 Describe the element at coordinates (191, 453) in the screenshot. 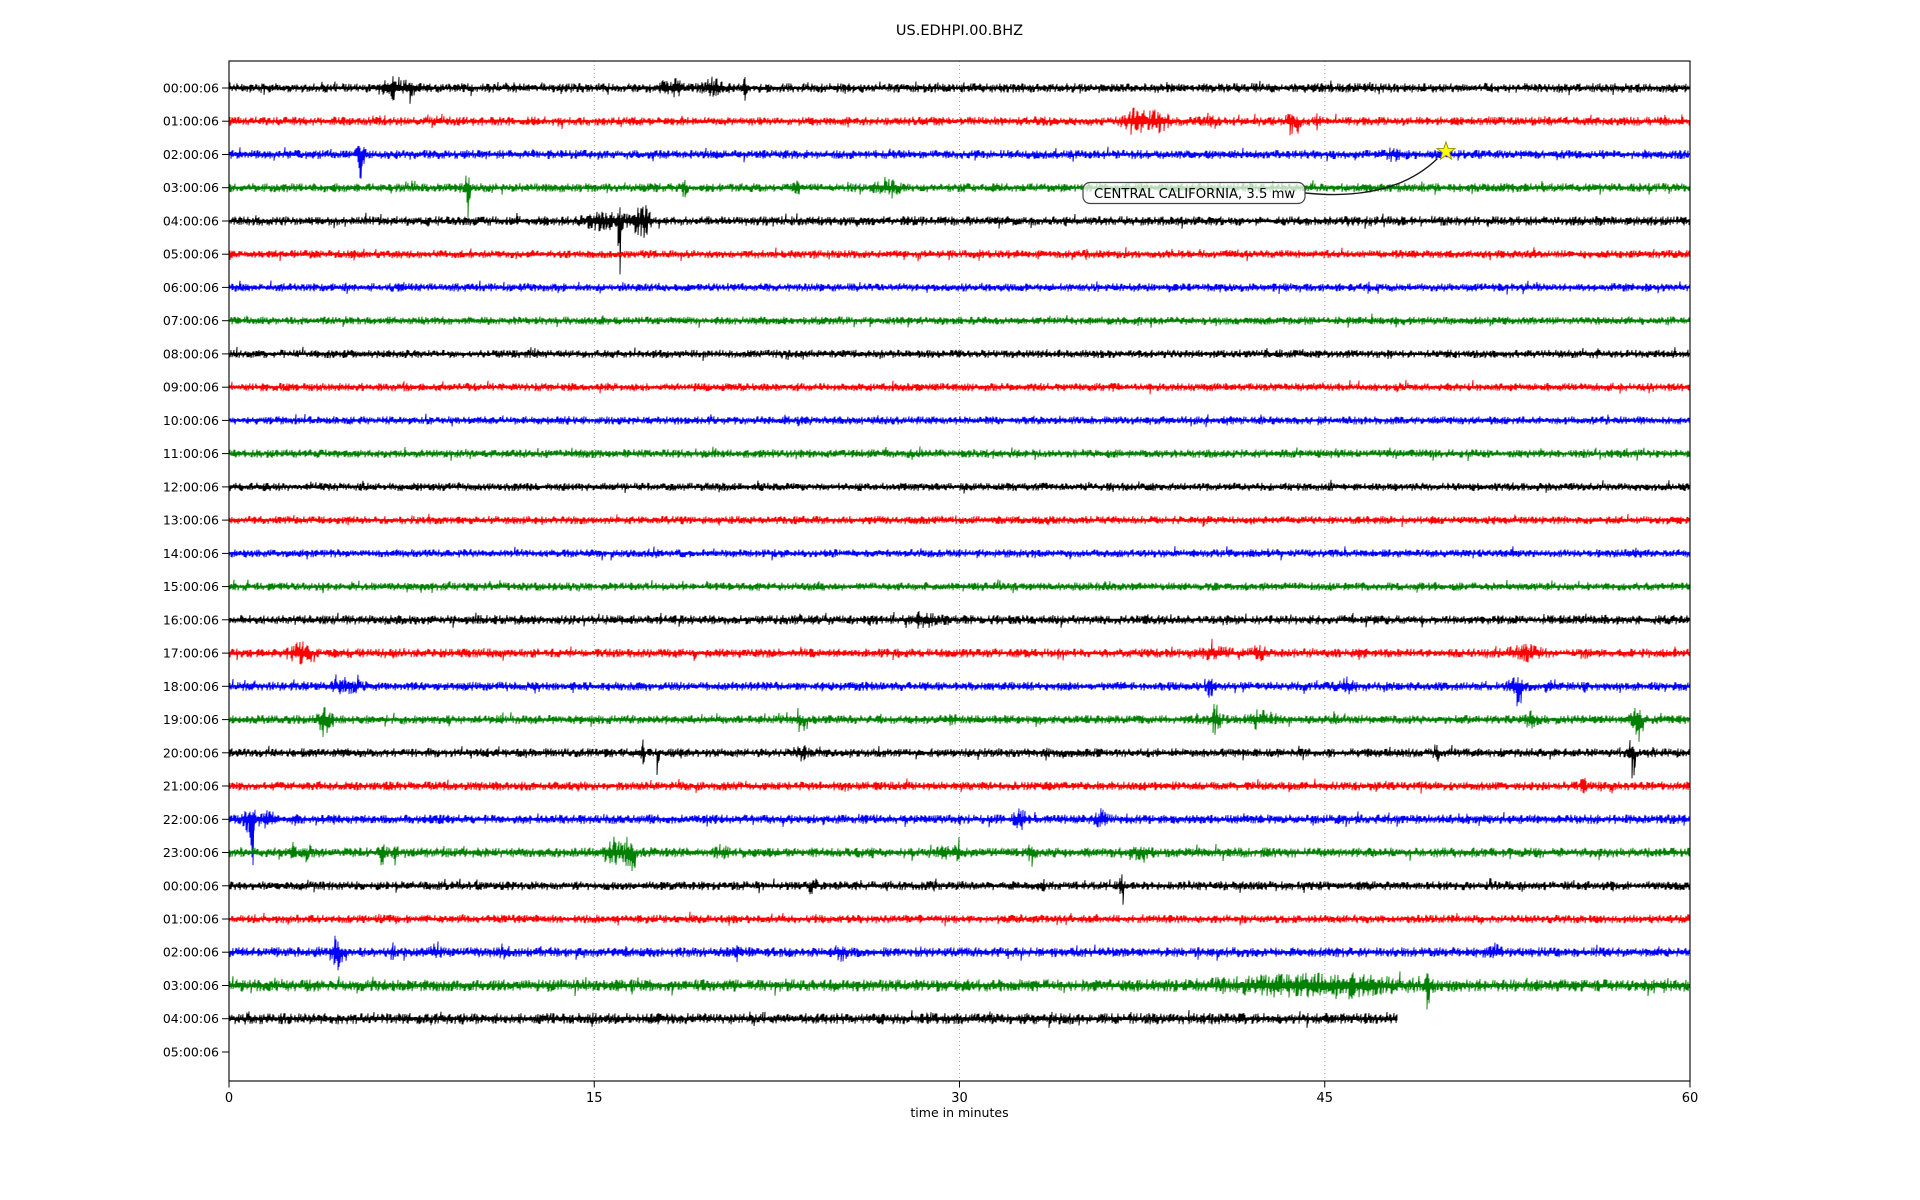

I see `row-time-label: 11:00:06` at that location.